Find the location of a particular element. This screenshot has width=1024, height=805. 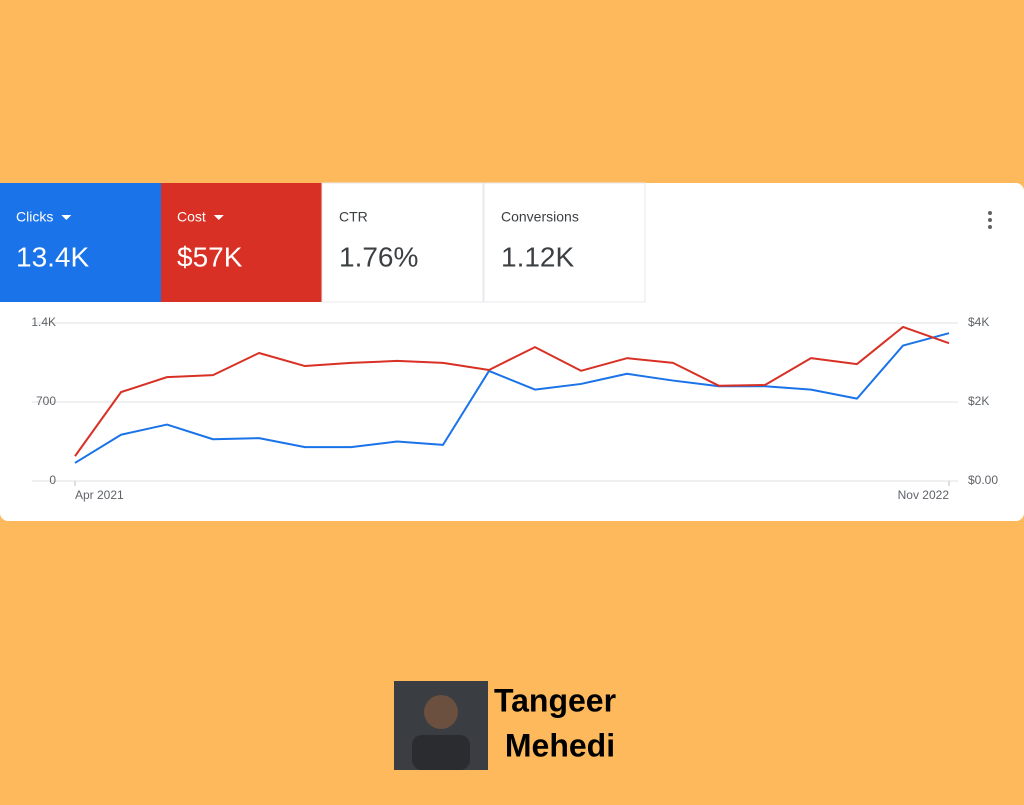

more-menu is located at coordinates (990, 220).